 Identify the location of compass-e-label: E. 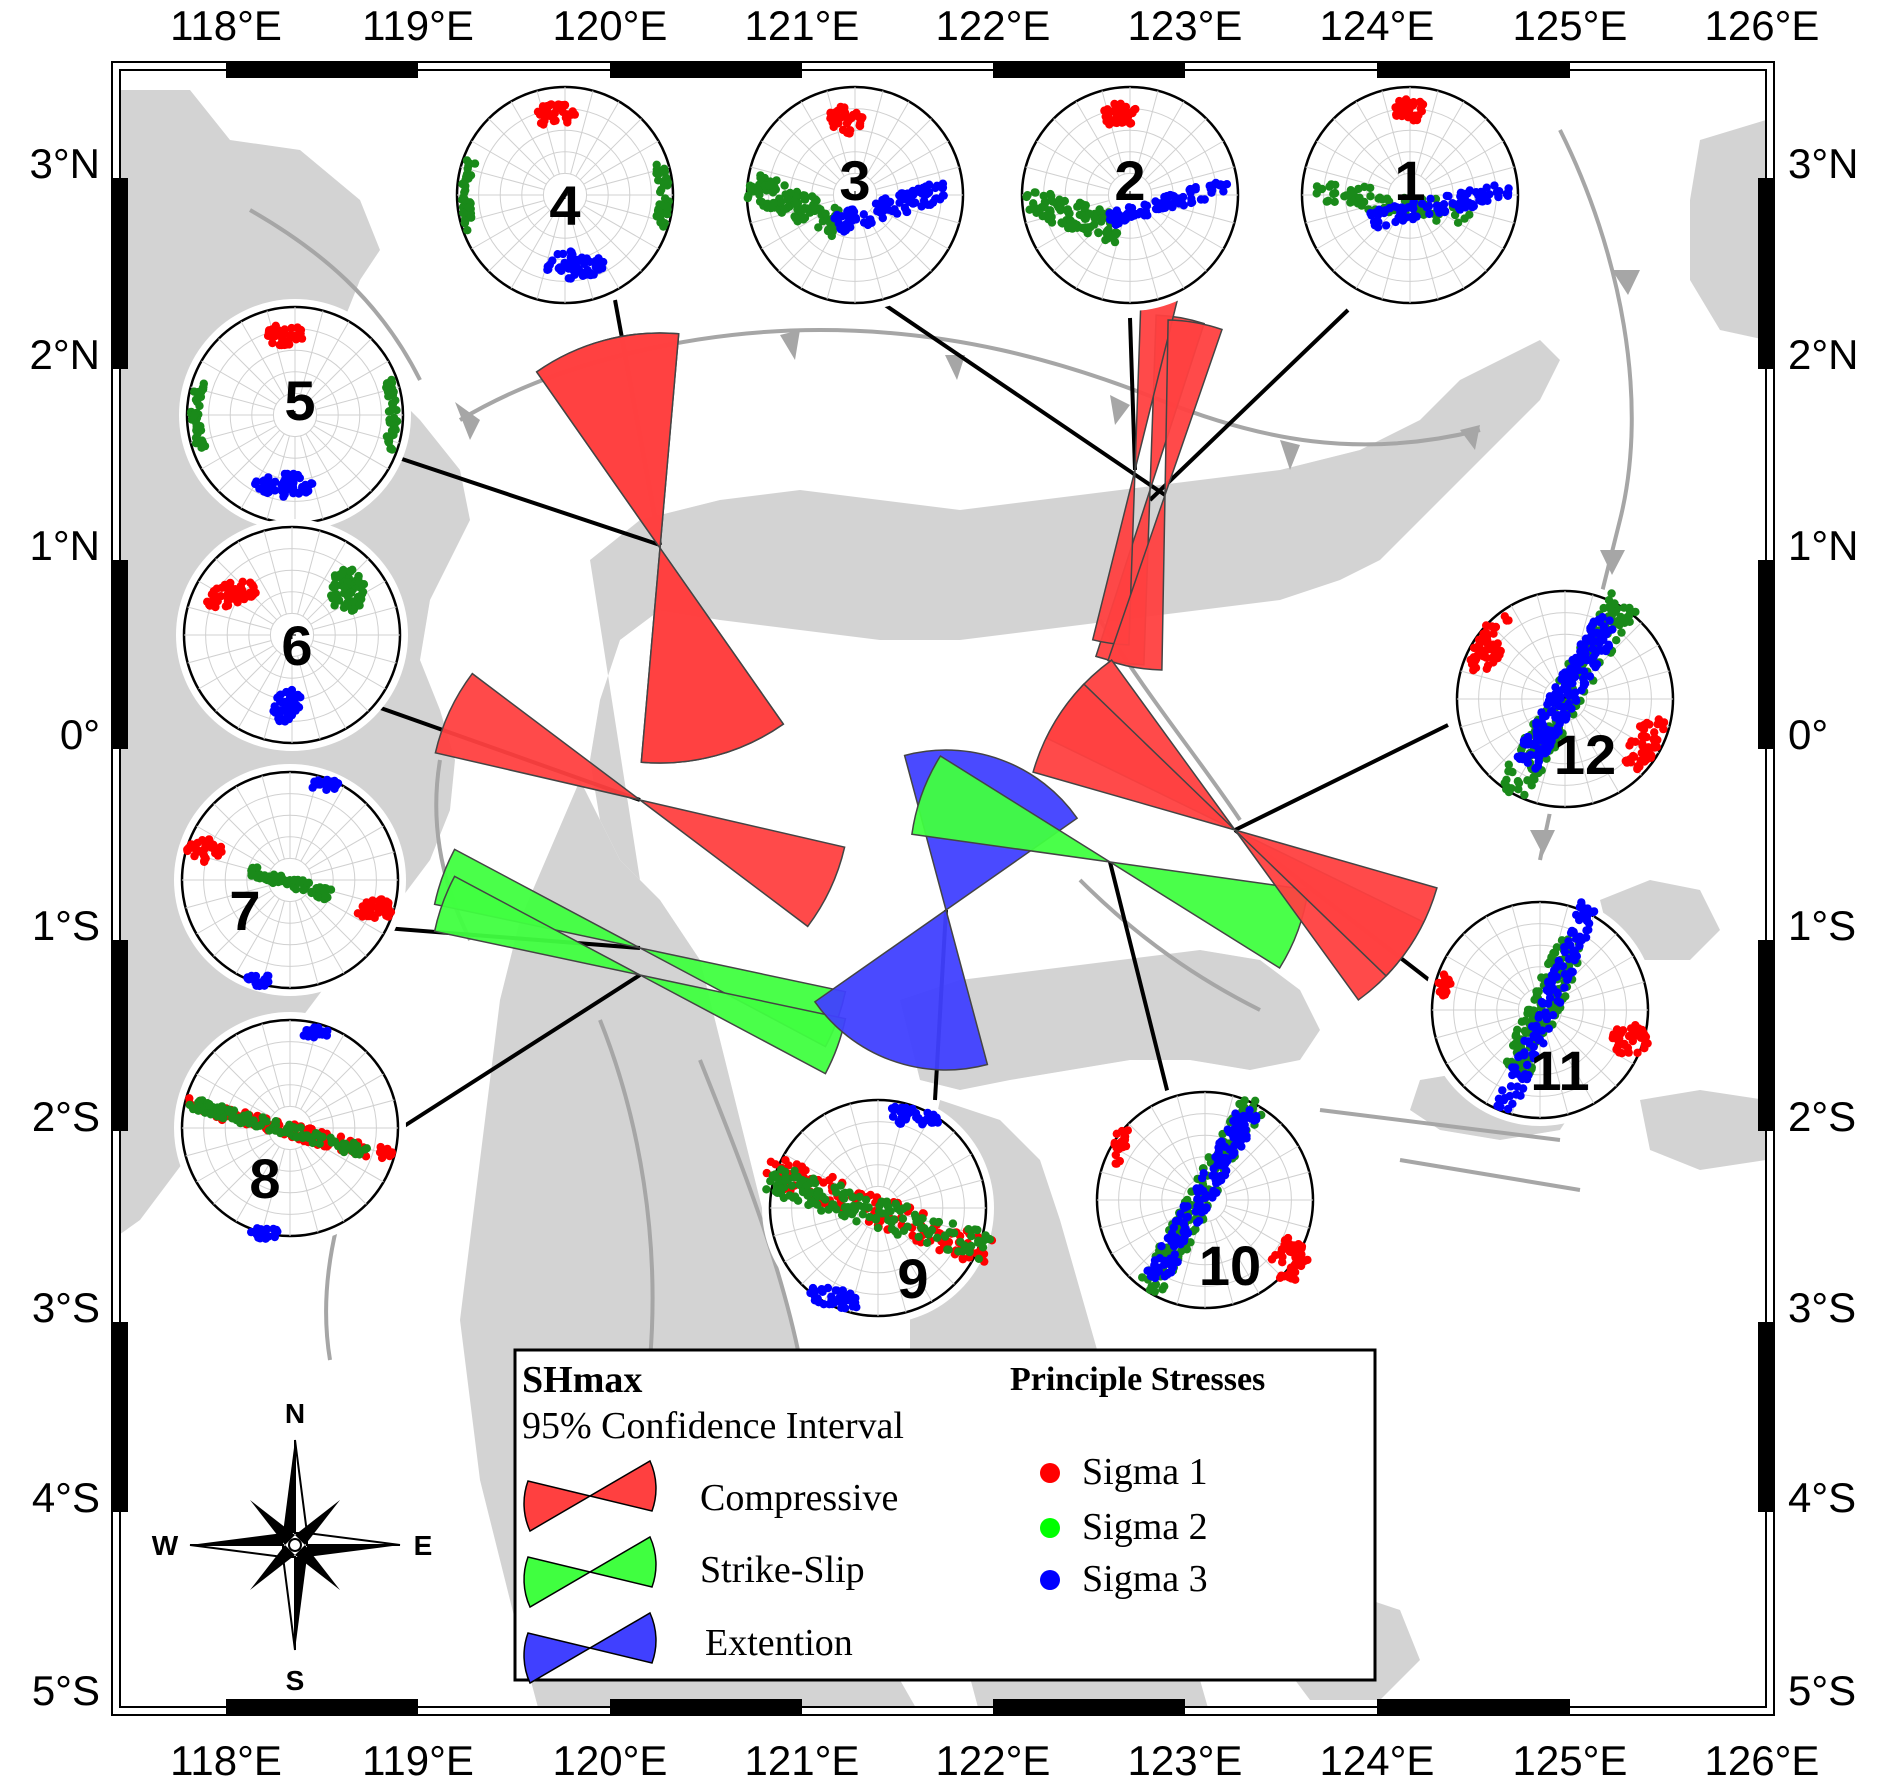
(423, 1545).